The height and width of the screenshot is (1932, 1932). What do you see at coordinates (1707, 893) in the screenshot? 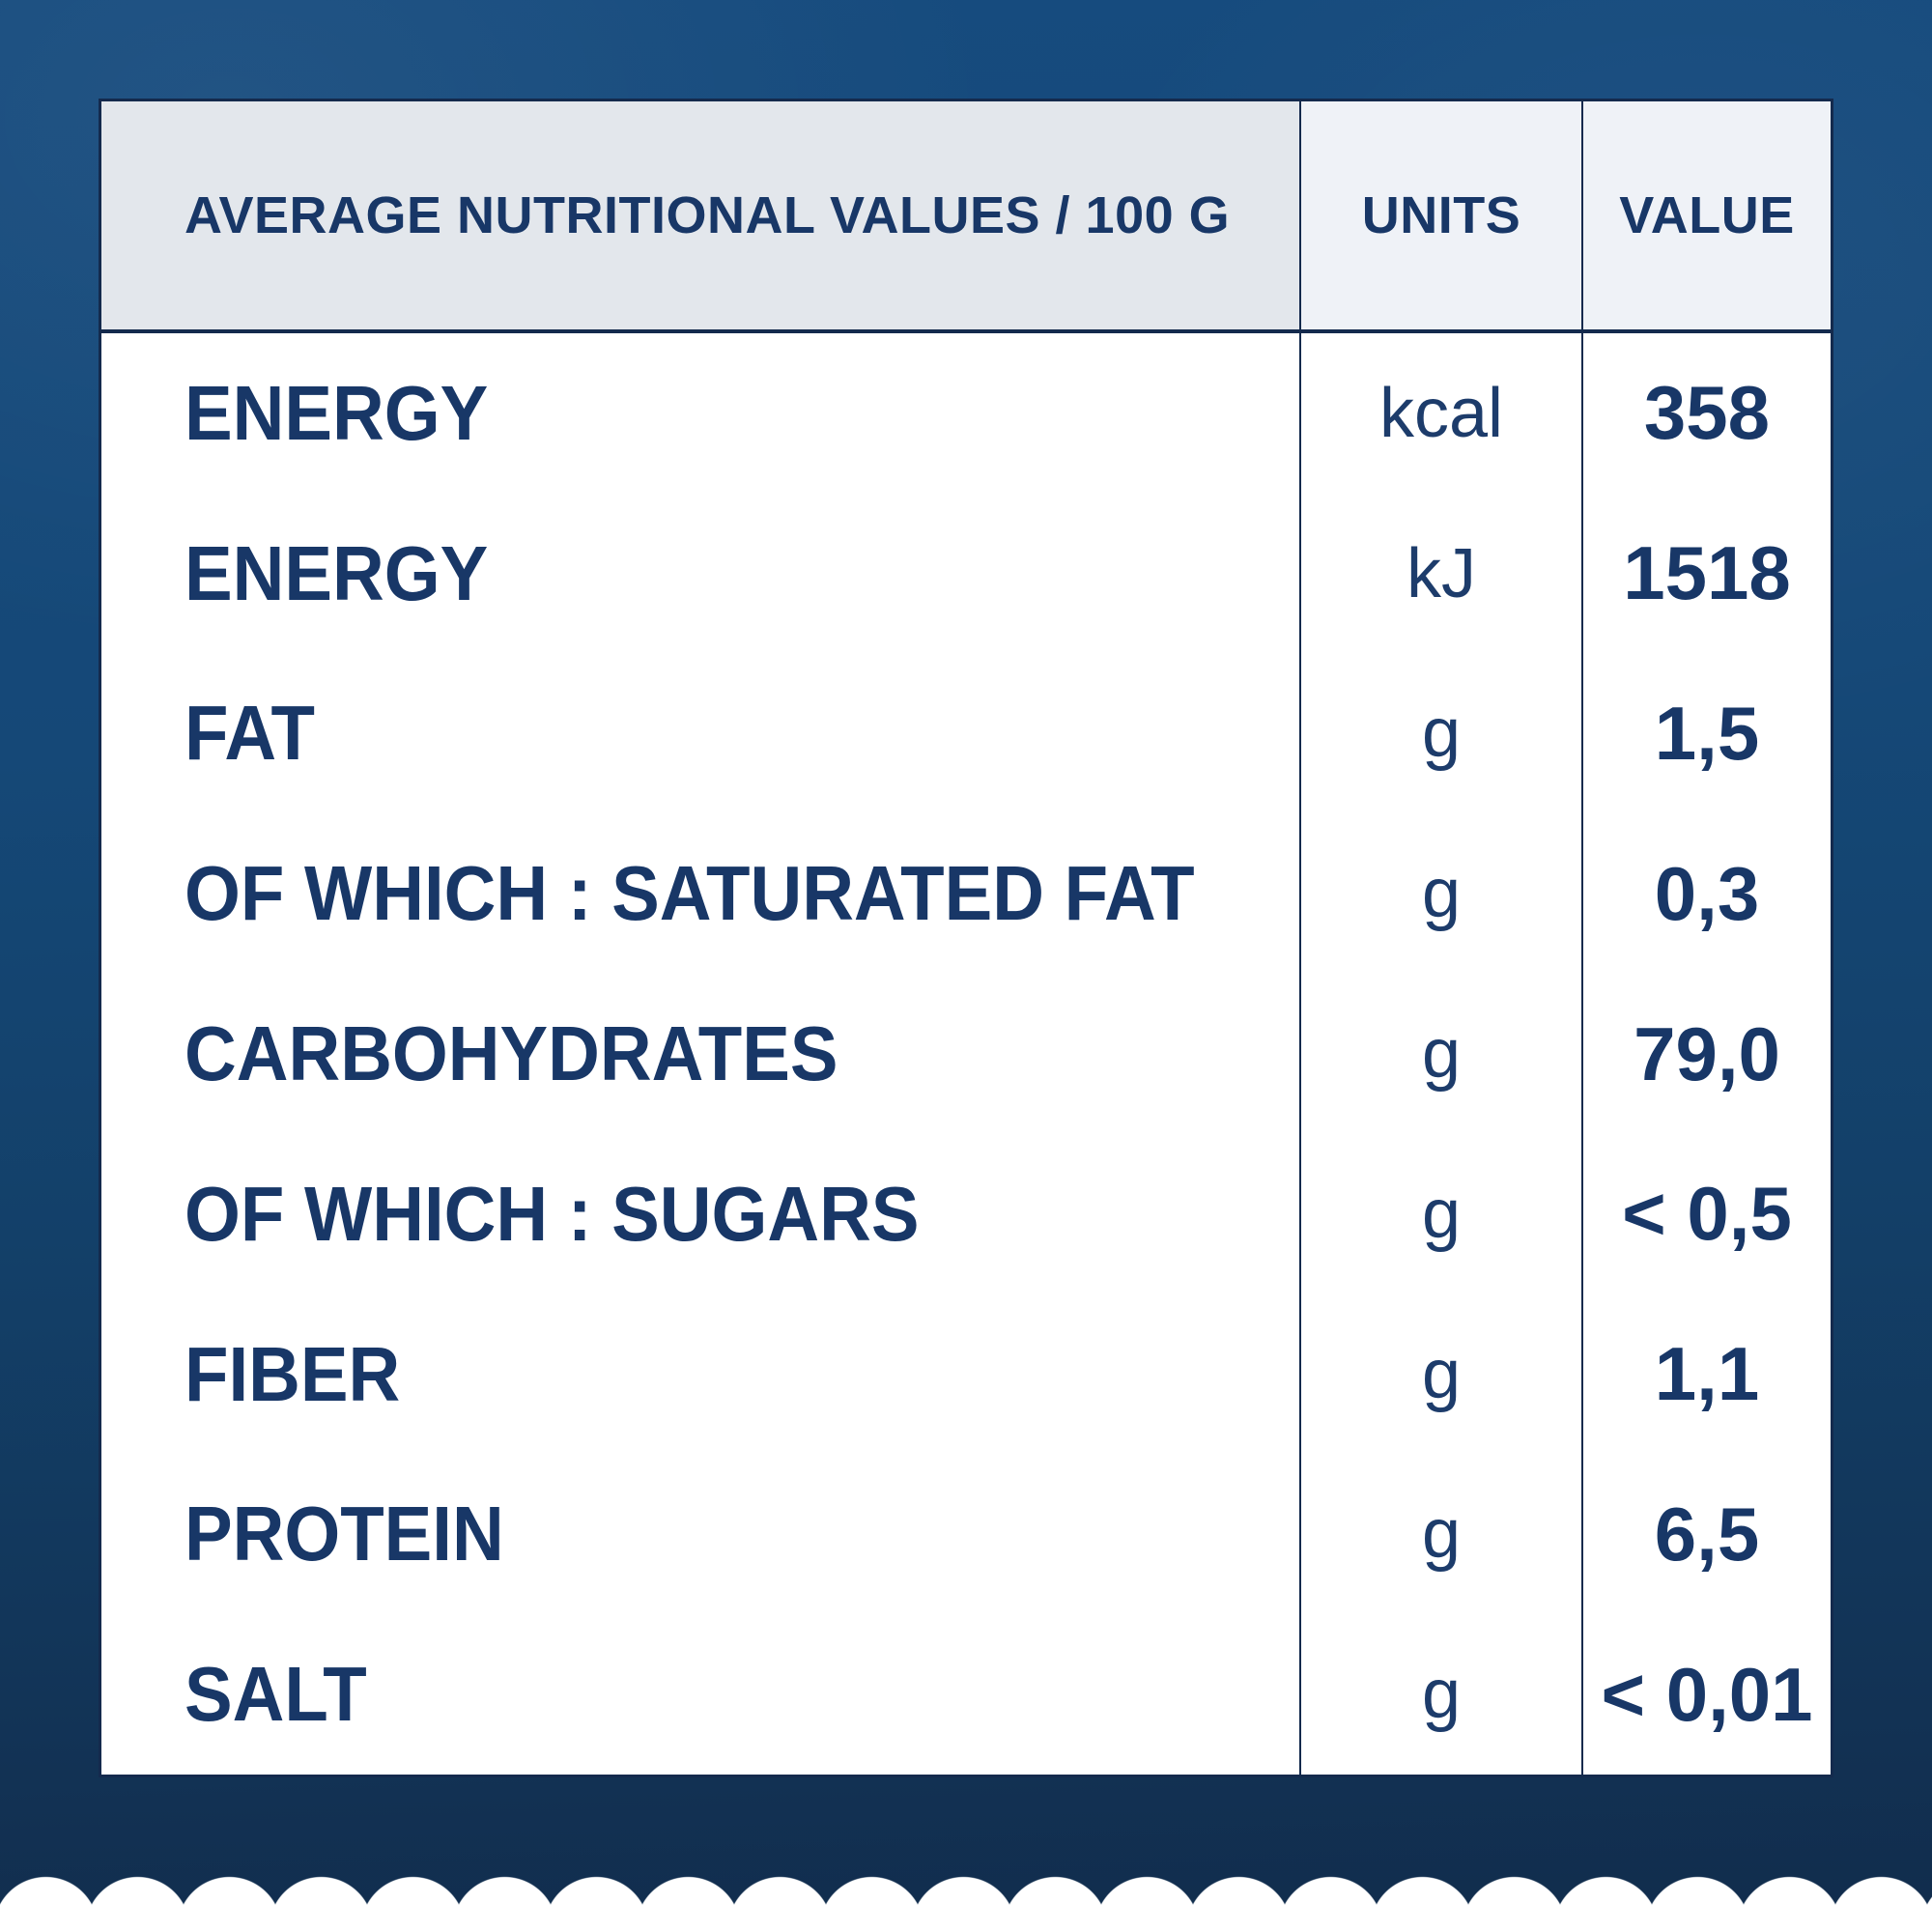
I see `row-value: 0,3` at bounding box center [1707, 893].